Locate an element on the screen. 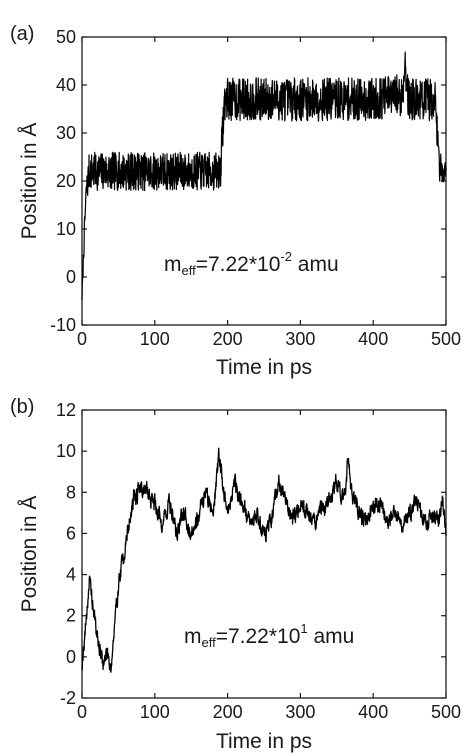 This screenshot has width=467, height=754. y-tick-label: 2 is located at coordinates (71, 616).